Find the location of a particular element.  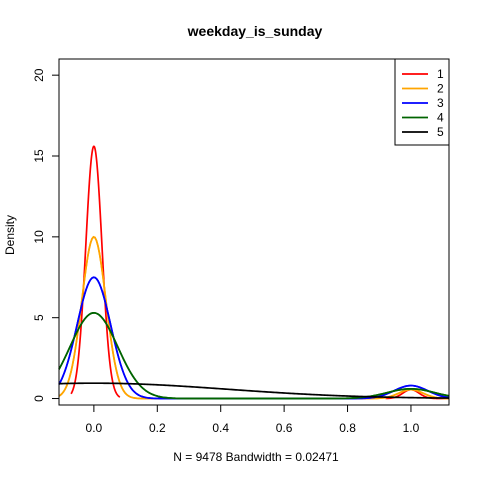

y-tick-label: 20 is located at coordinates (39, 75).